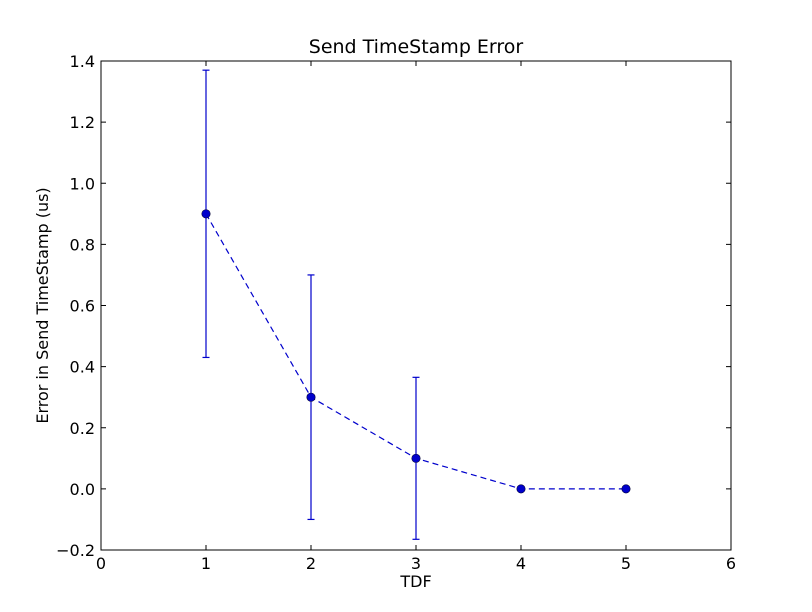  Describe the element at coordinates (101, 563) in the screenshot. I see `x-tick-label: 0` at that location.